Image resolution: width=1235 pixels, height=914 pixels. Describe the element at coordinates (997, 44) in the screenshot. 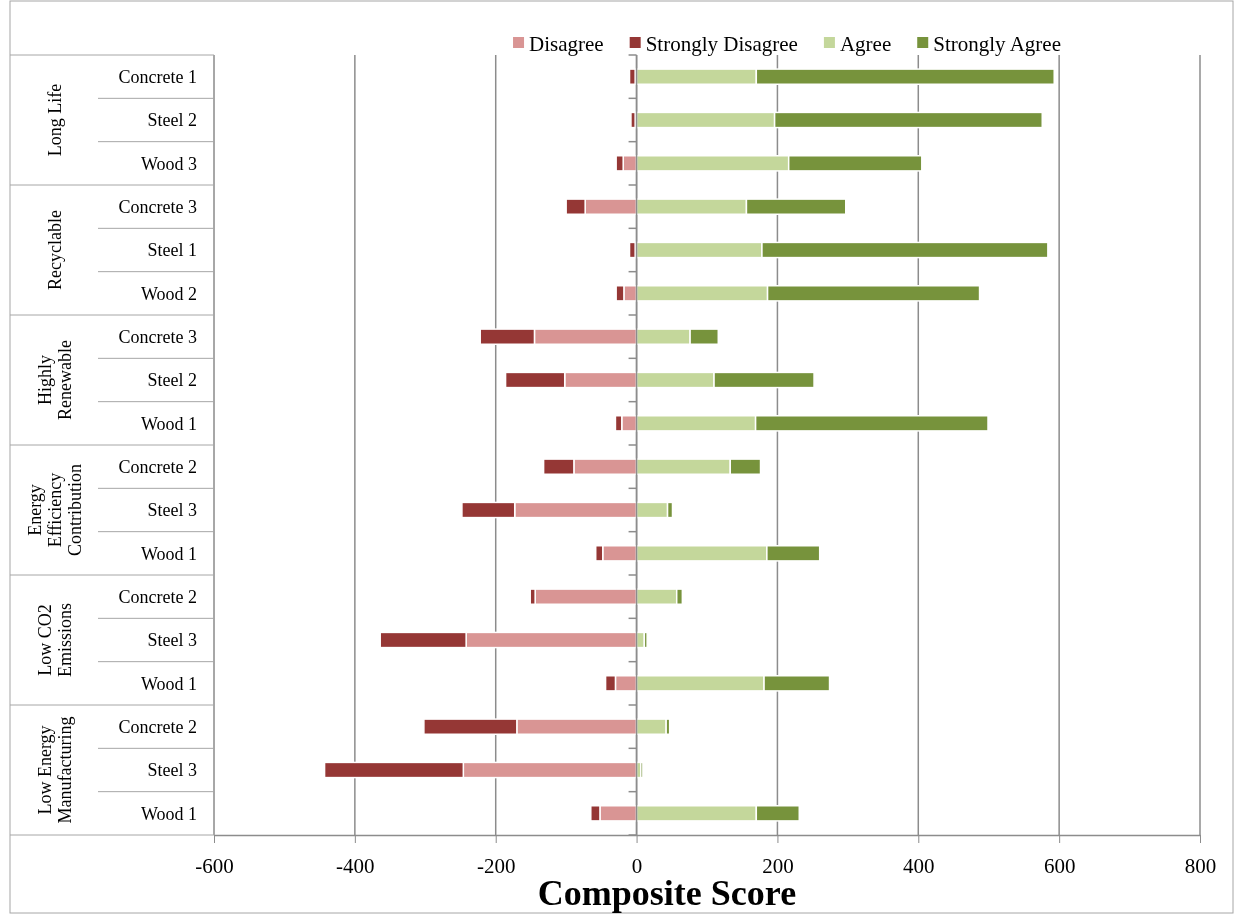

I see `legend-label: Strongly Agree` at that location.